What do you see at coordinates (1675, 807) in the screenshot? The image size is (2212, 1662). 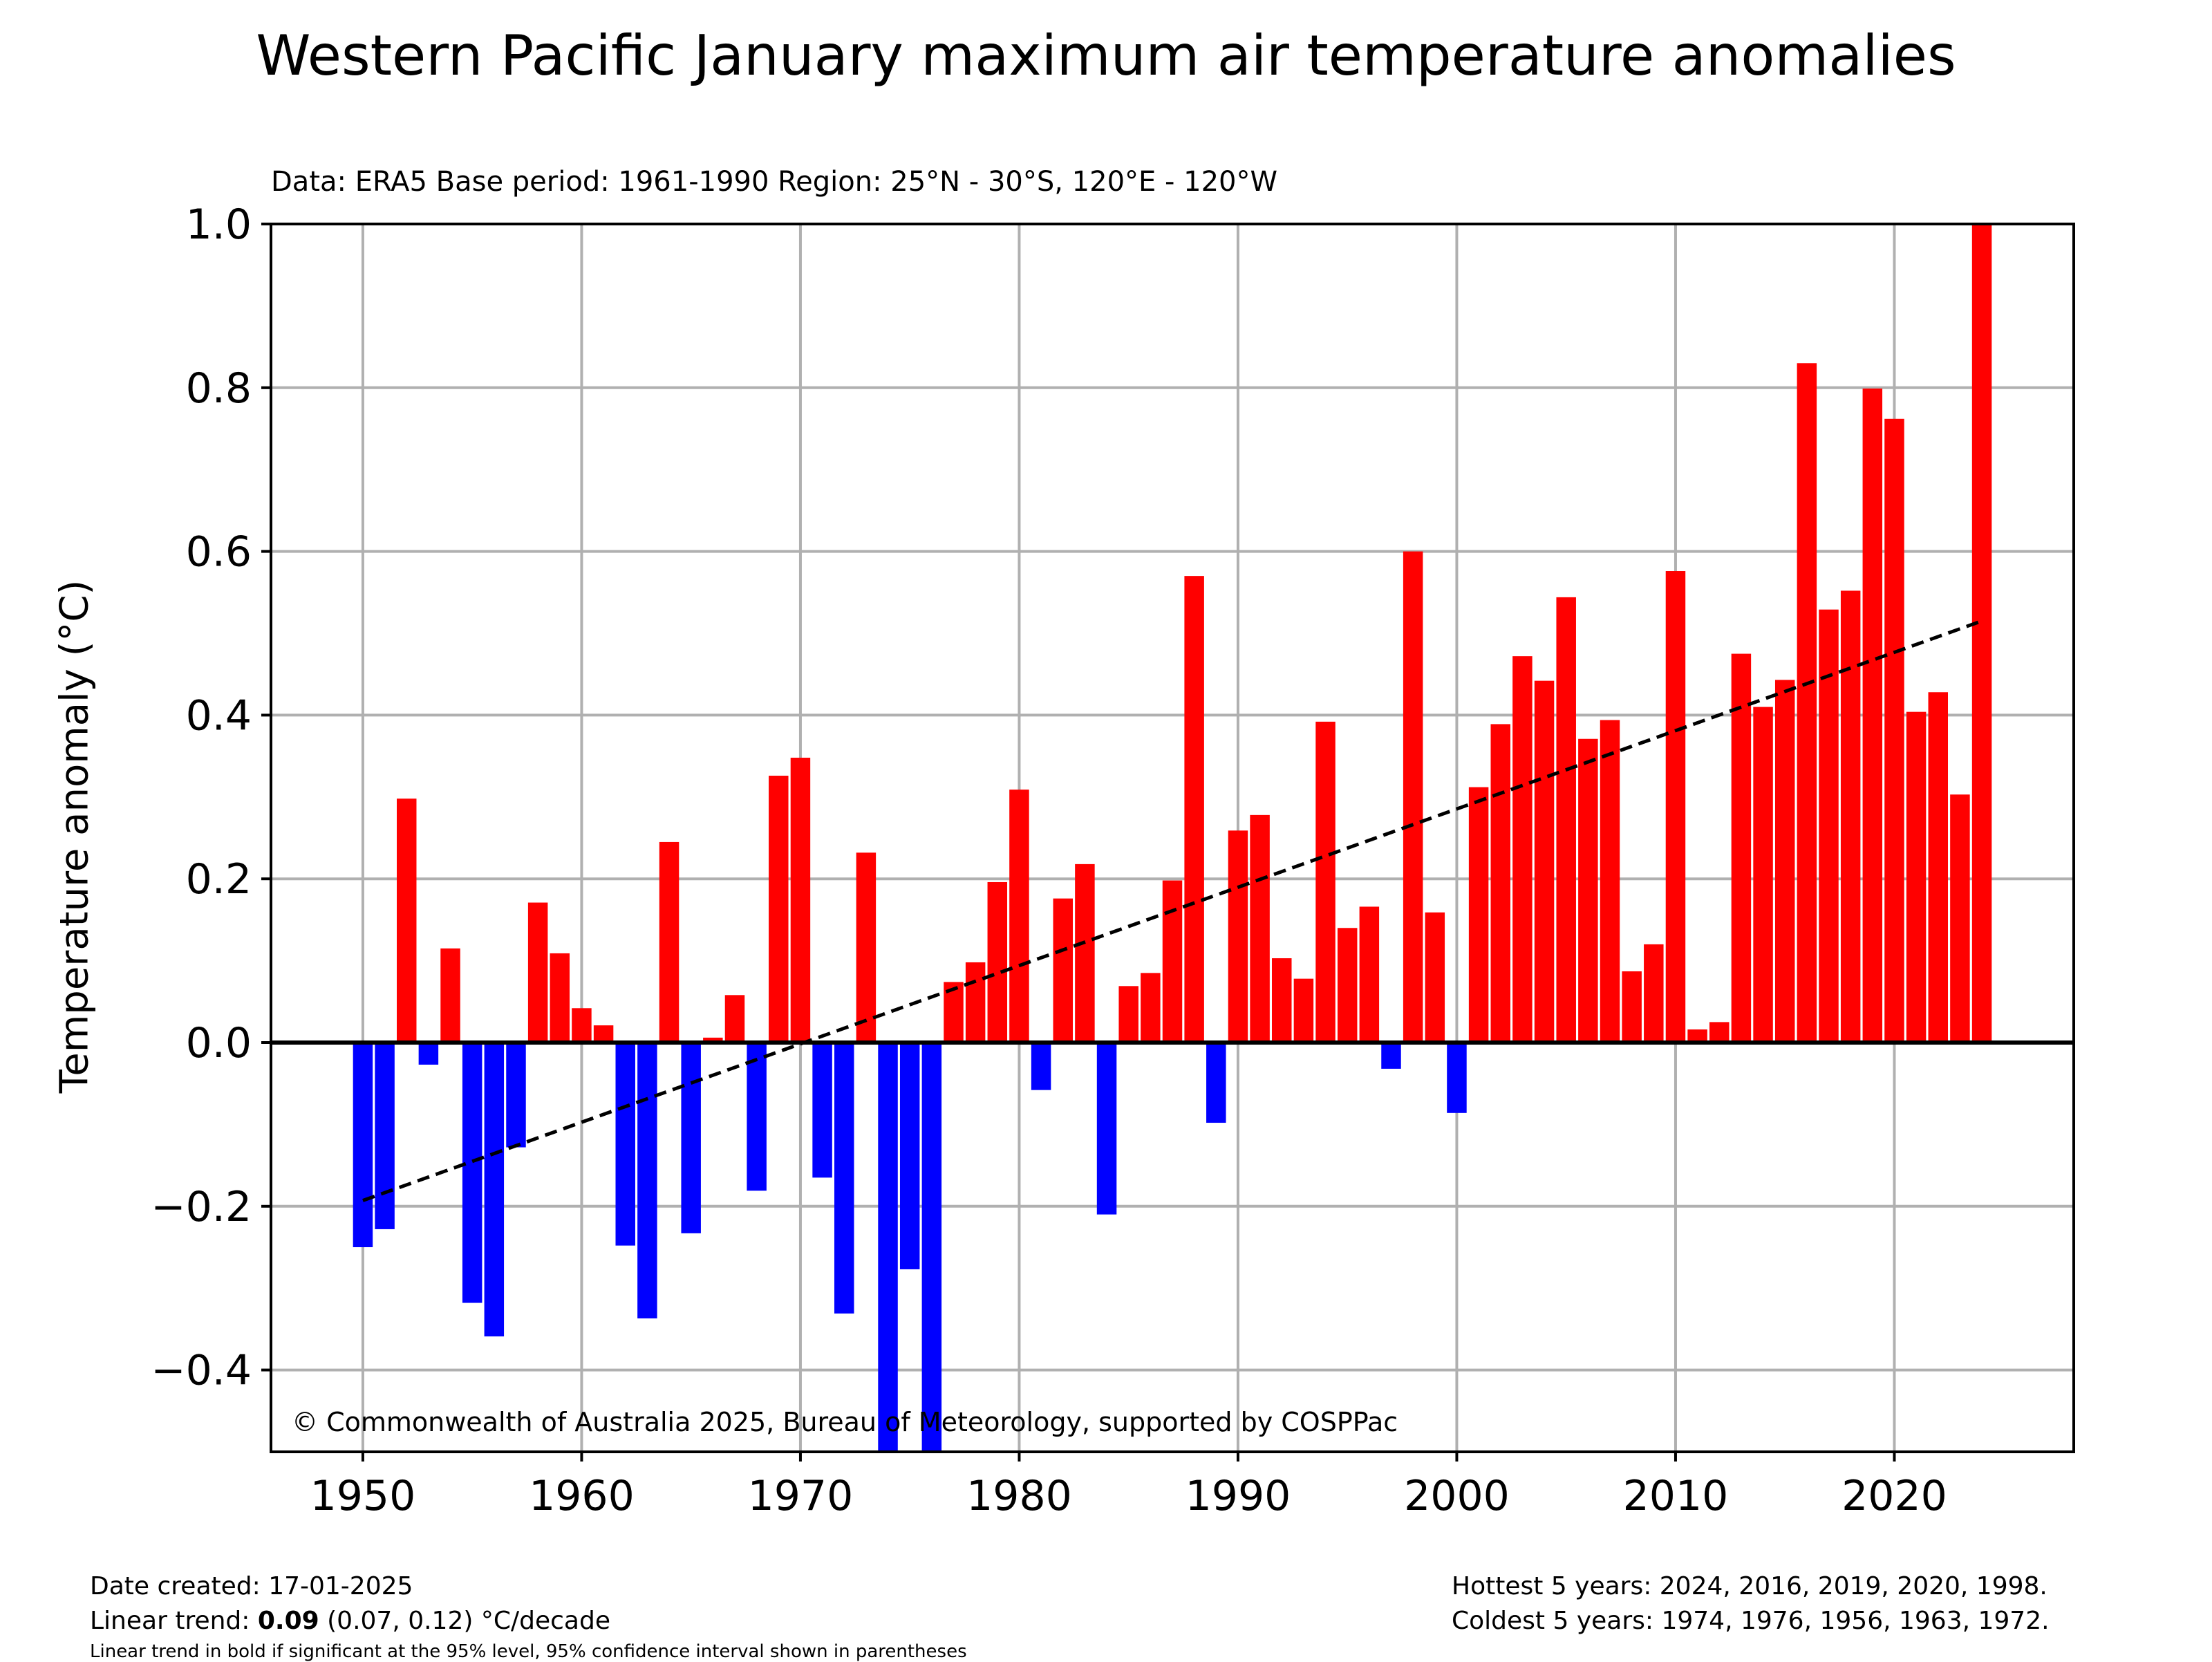 I see `bar-2010` at bounding box center [1675, 807].